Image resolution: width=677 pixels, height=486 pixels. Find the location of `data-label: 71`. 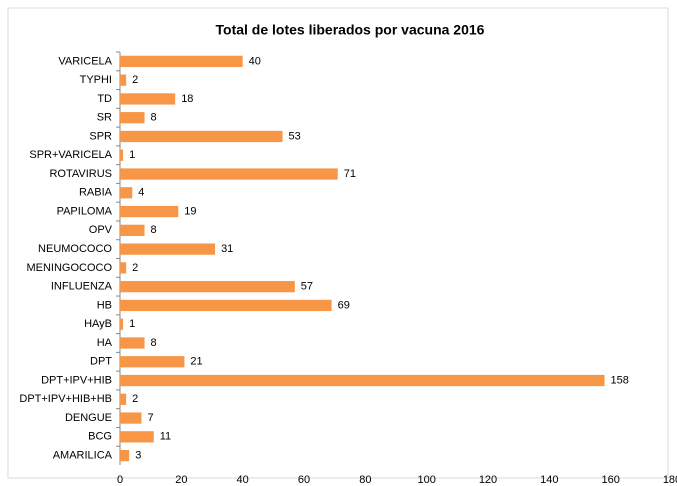

data-label: 71 is located at coordinates (350, 174).